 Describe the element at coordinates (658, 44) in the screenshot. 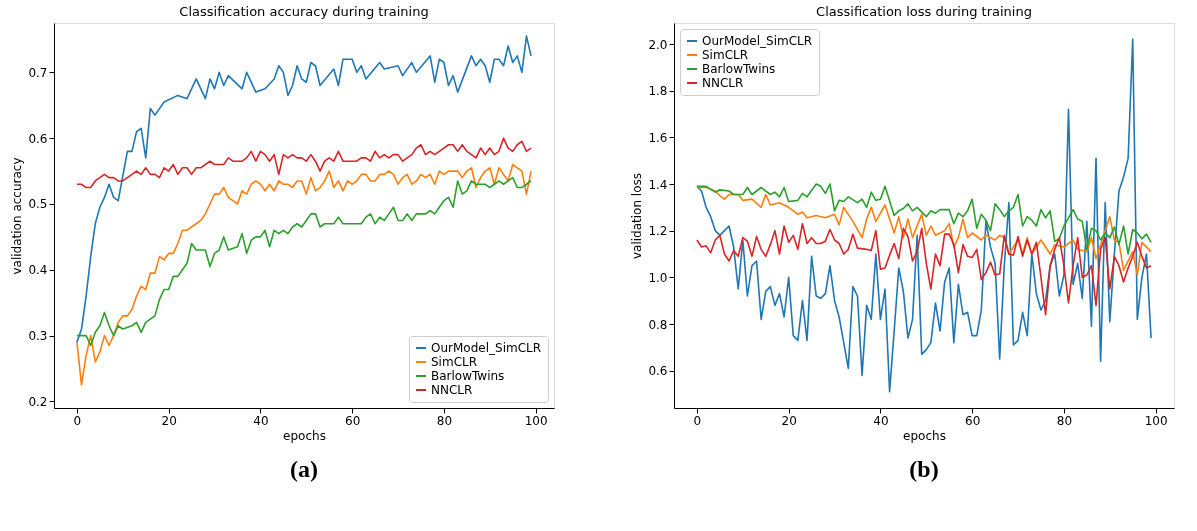

I see `y-tick-label: 2.0` at that location.